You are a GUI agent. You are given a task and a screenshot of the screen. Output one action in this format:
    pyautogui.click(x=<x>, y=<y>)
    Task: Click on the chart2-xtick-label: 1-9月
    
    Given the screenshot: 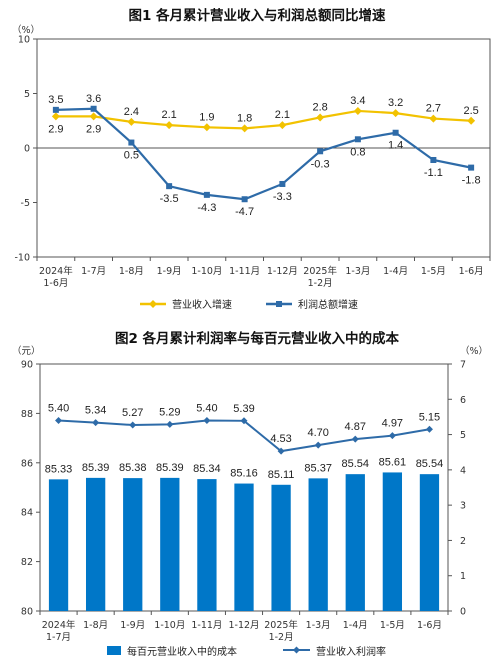 What is the action you would take?
    pyautogui.click(x=132, y=625)
    